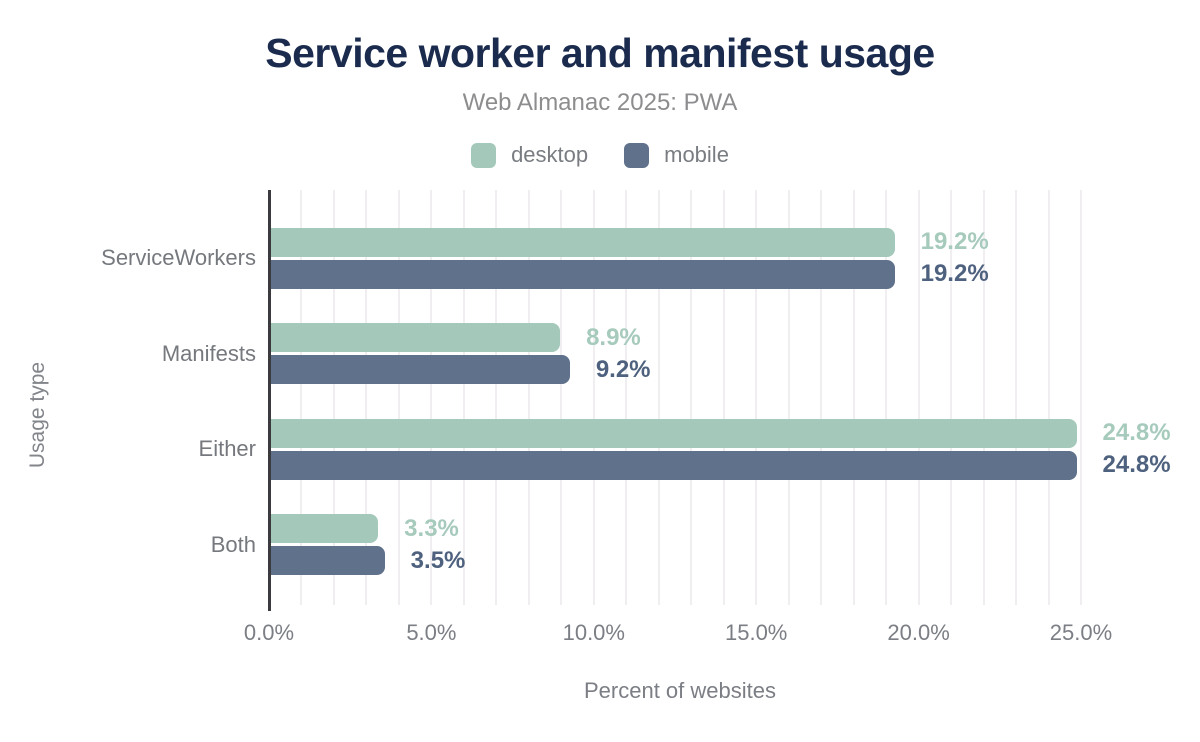  Describe the element at coordinates (1081, 632) in the screenshot. I see `x-tick-label-25: 25.0%` at that location.